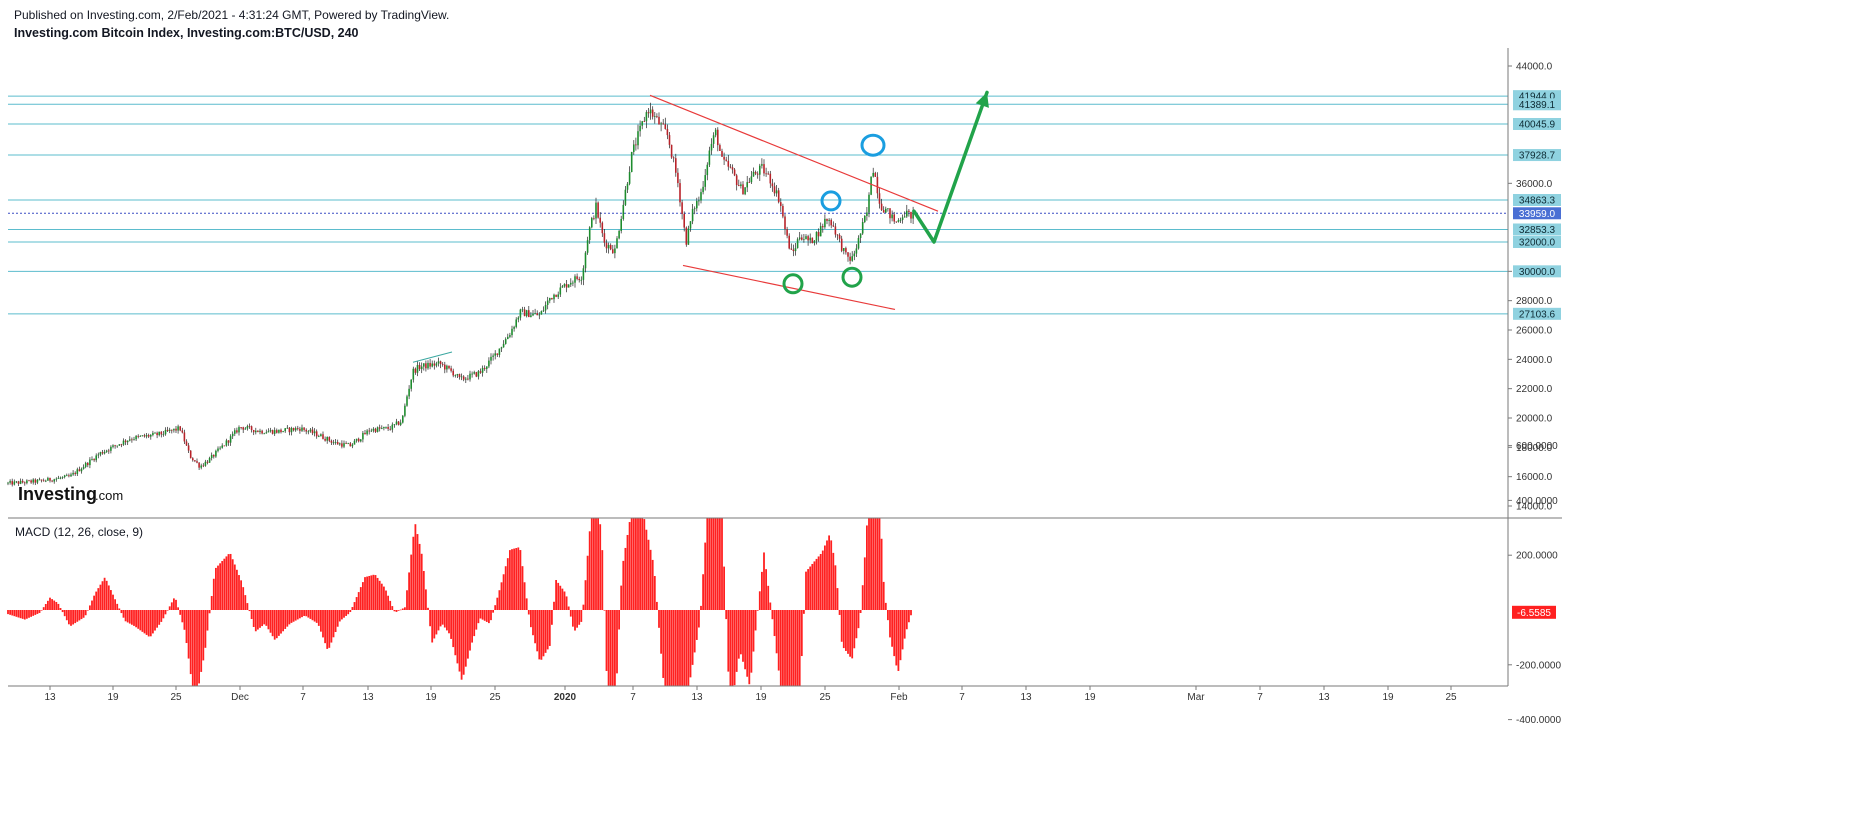  What do you see at coordinates (1534, 301) in the screenshot?
I see `price-tick-label: 28000.0` at bounding box center [1534, 301].